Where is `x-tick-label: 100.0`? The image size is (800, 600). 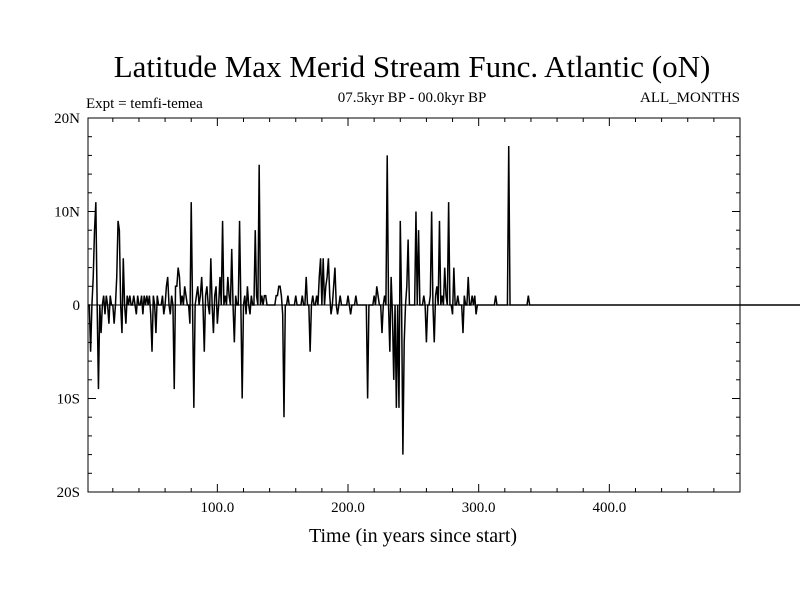
x-tick-label: 100.0 is located at coordinates (217, 508).